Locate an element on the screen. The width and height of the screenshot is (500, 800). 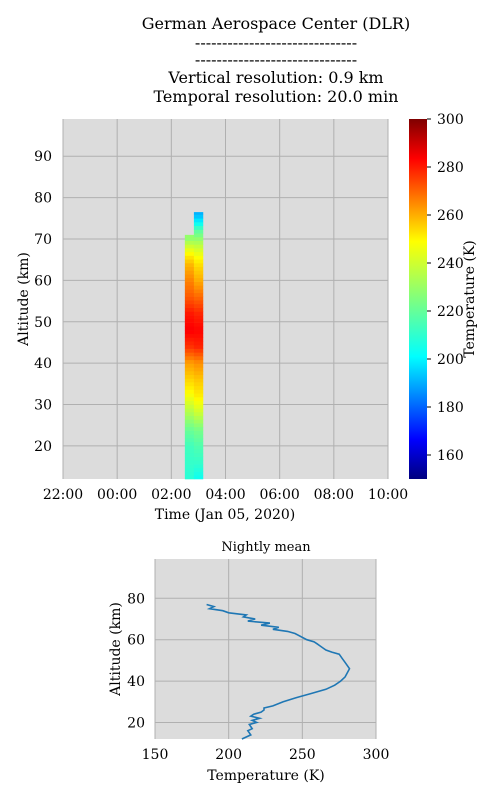
heatmap-y-tick-label: 80 is located at coordinates (43, 199).